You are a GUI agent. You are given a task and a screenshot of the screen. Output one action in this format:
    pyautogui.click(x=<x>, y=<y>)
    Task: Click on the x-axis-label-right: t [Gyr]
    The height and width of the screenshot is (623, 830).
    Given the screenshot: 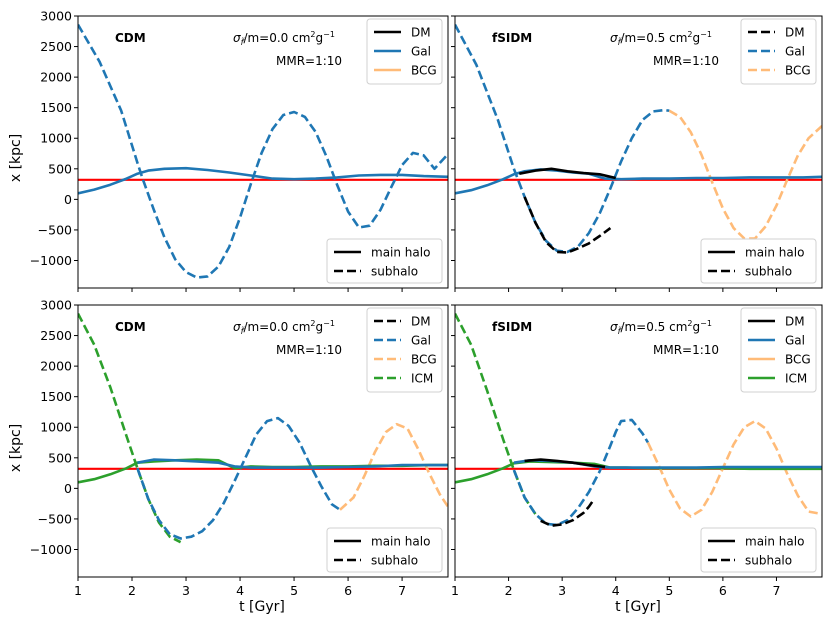 What is the action you would take?
    pyautogui.click(x=638, y=607)
    